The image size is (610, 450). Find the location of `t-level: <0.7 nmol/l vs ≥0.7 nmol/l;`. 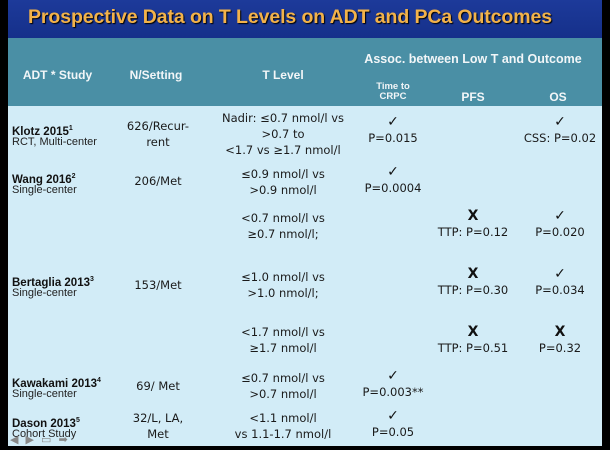

t-level: <0.7 nmol/l vs ≥0.7 nmol/l; is located at coordinates (283, 226).